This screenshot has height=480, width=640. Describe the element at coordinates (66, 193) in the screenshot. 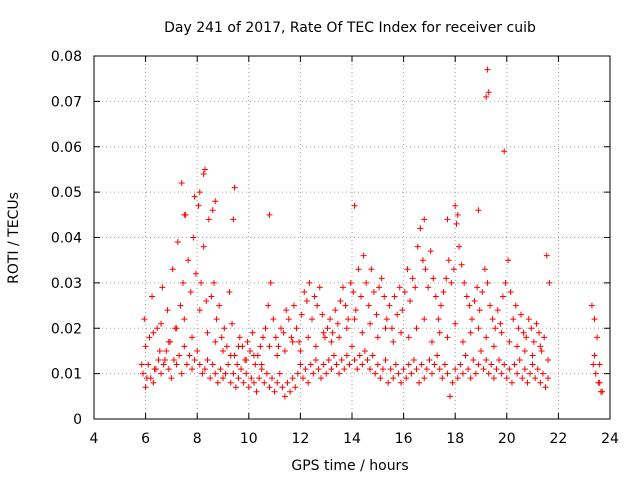

I see `y-tick-label: 0.05` at that location.